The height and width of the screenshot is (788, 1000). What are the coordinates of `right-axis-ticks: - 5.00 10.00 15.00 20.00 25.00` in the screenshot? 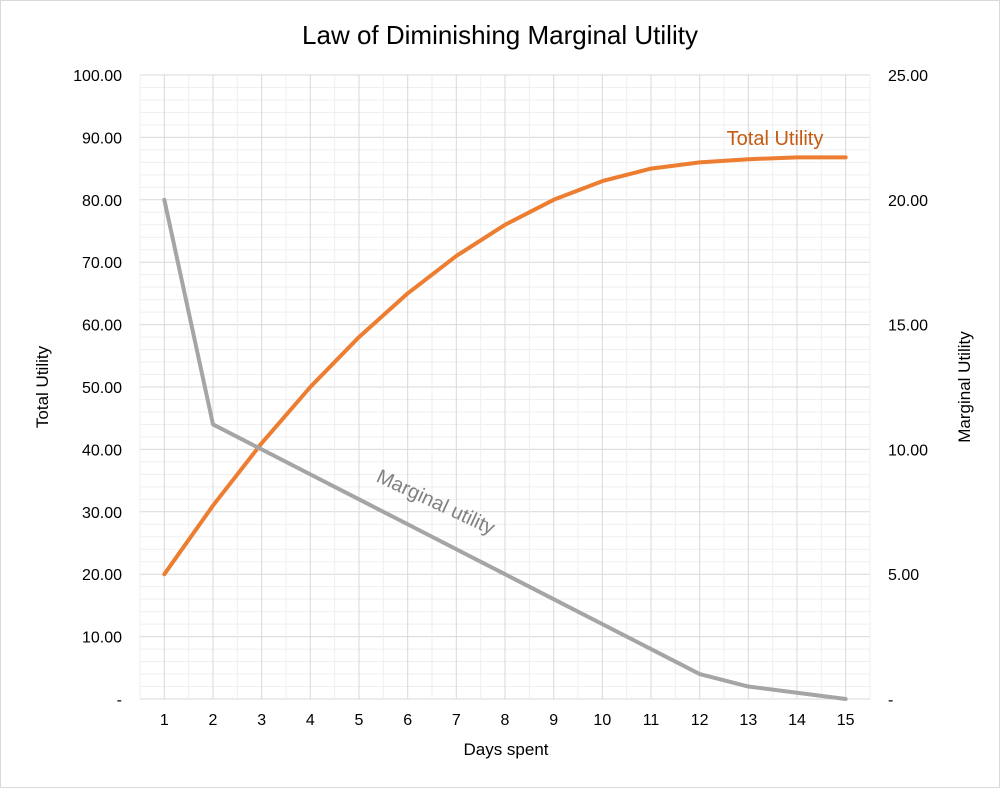 It's located at (908, 388).